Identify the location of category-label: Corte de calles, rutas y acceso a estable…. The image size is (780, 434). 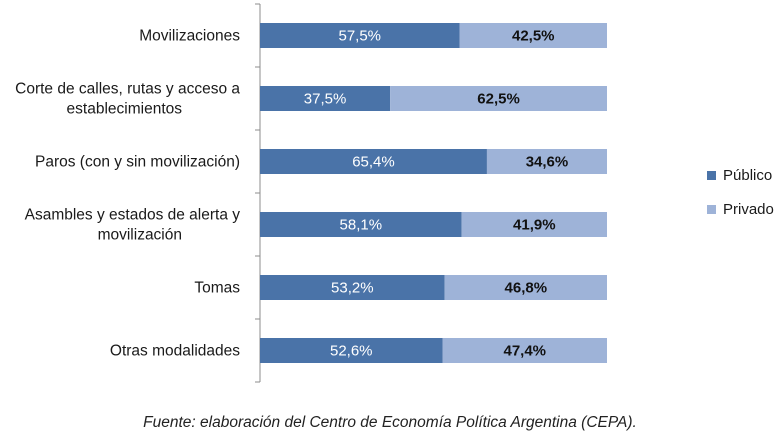
(127, 99).